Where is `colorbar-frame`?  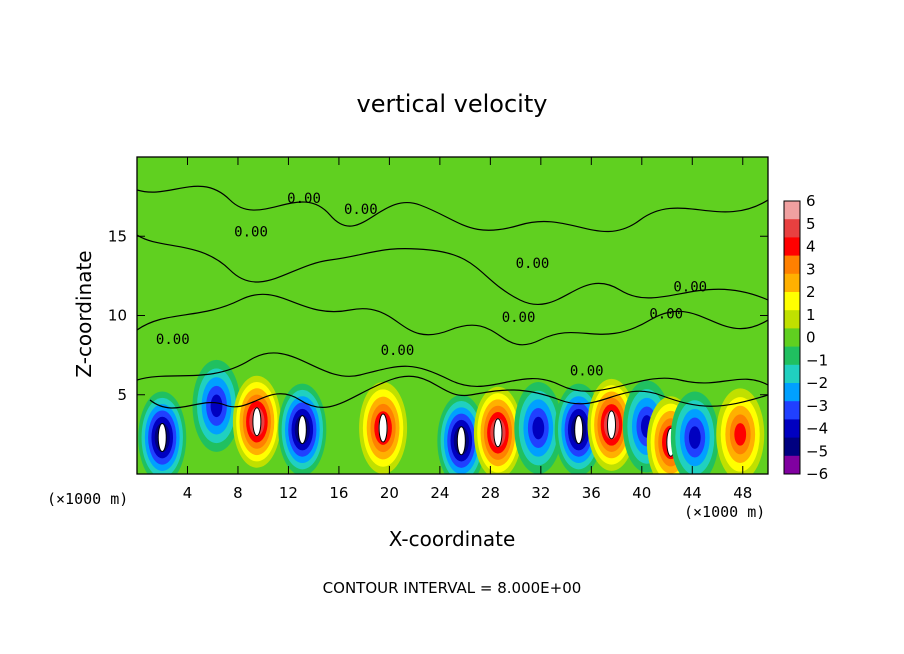 colorbar-frame is located at coordinates (792, 337).